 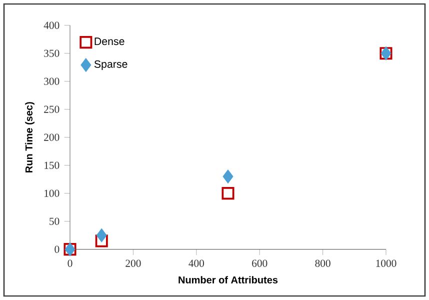 I want to click on legend-label: Sparse, so click(x=111, y=65).